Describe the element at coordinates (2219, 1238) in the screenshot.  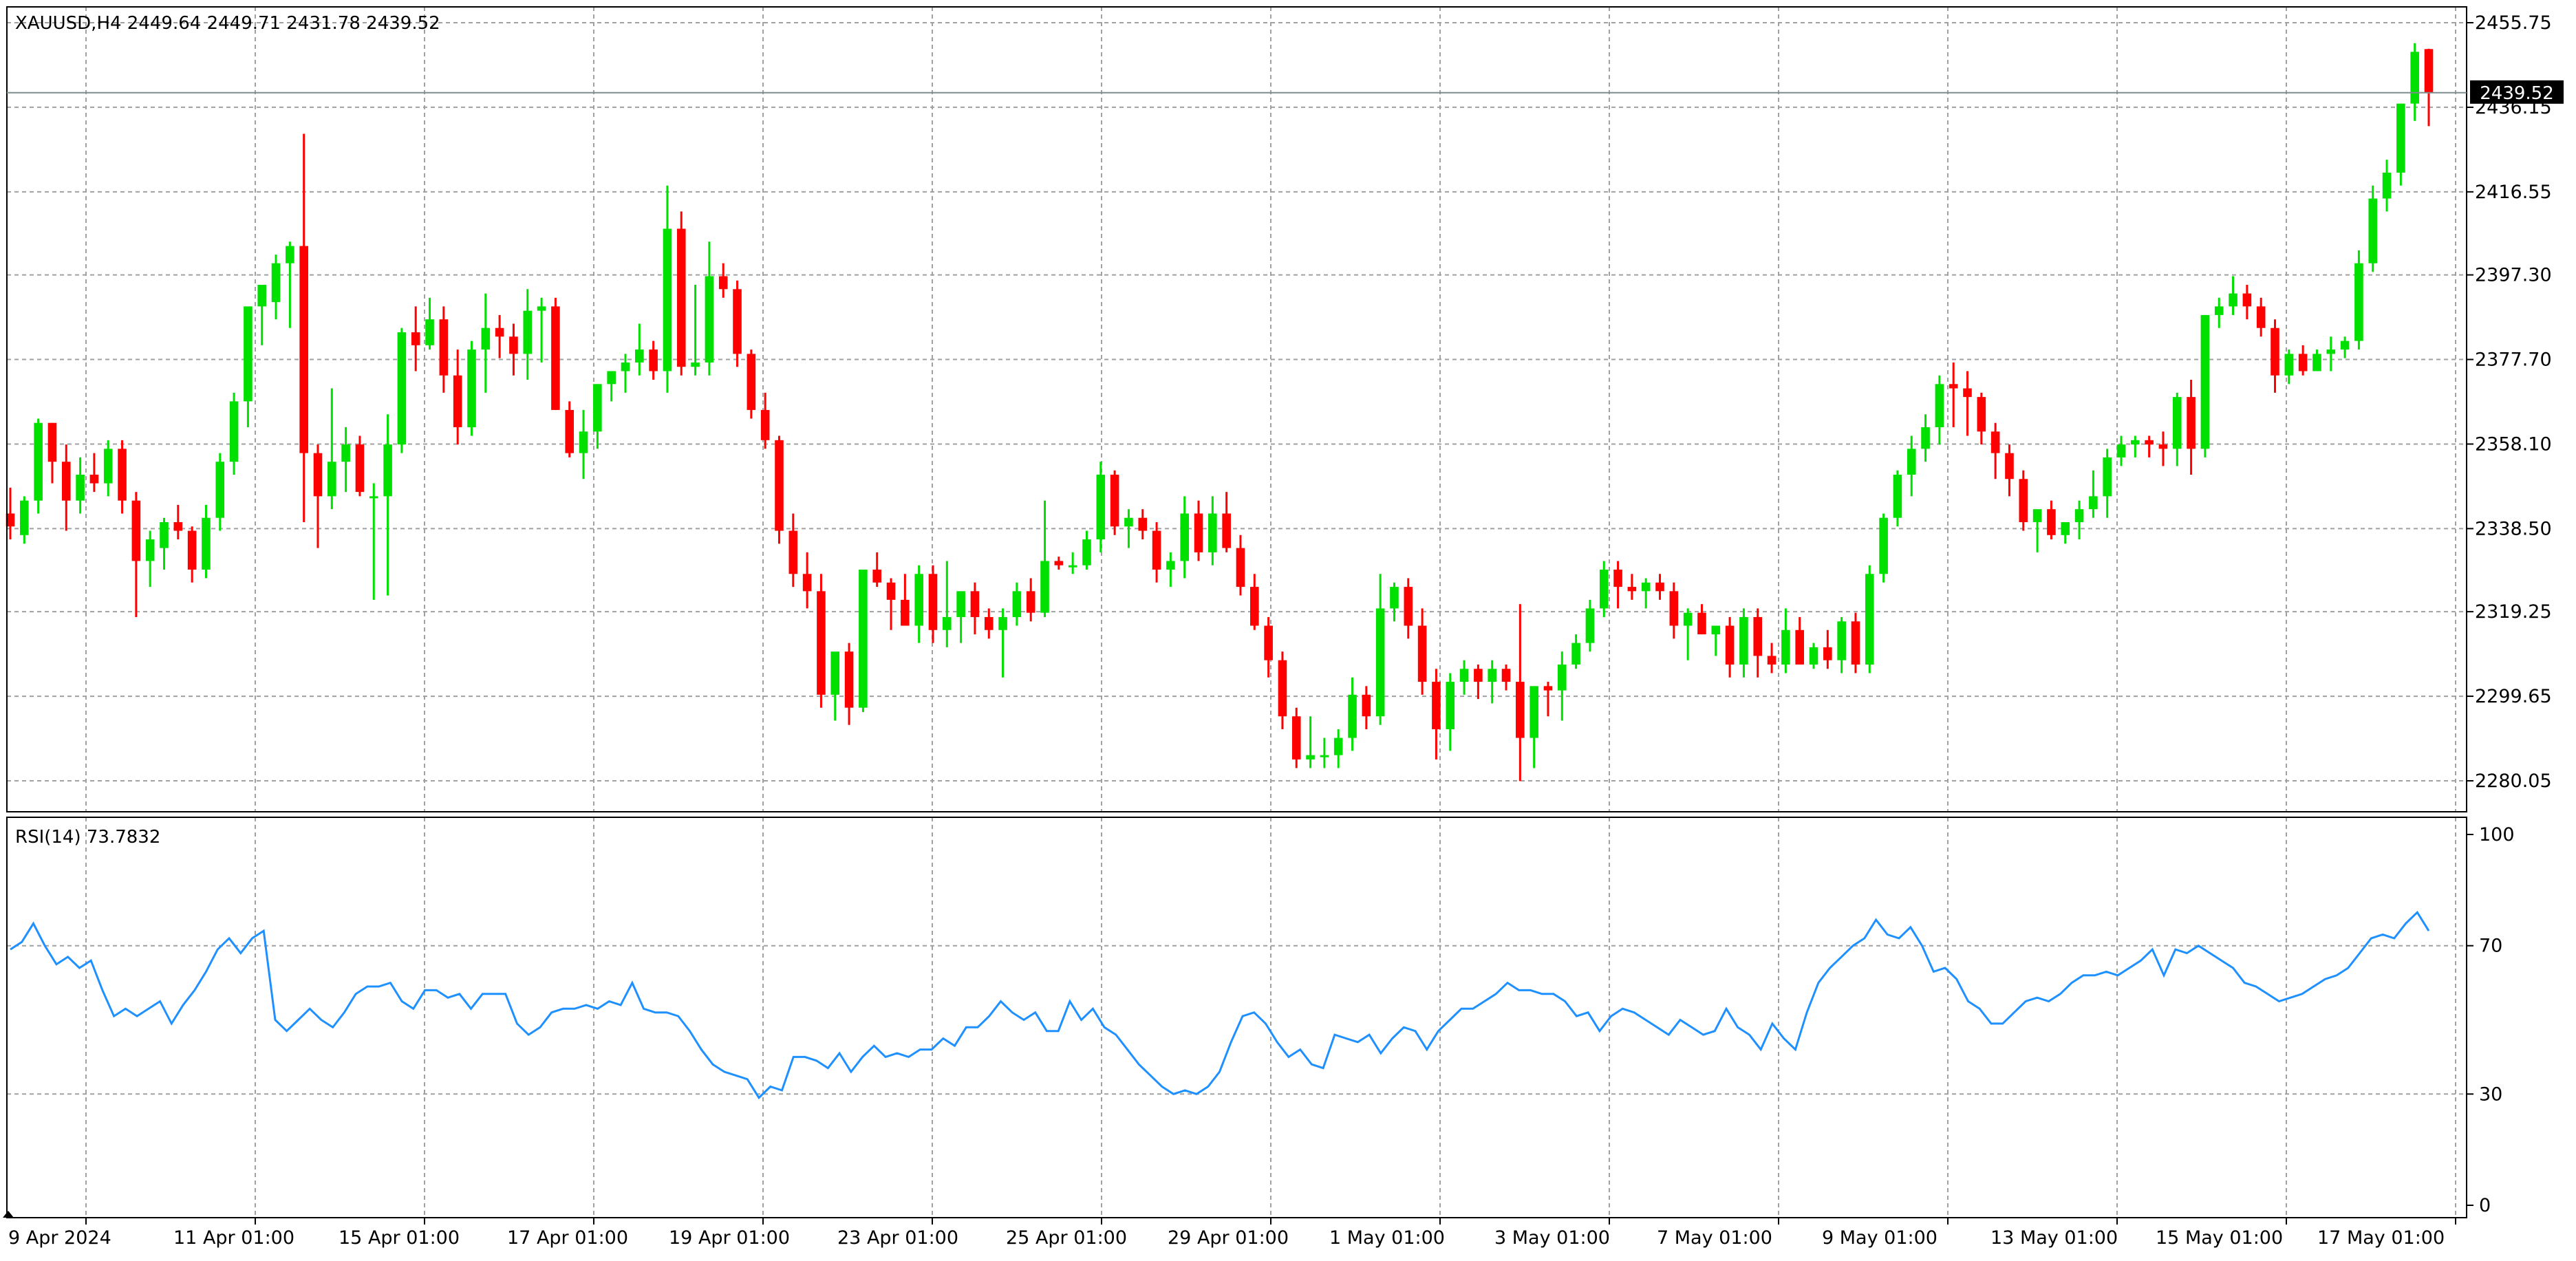
I see `time-tick-label: 15 May 01:00` at that location.